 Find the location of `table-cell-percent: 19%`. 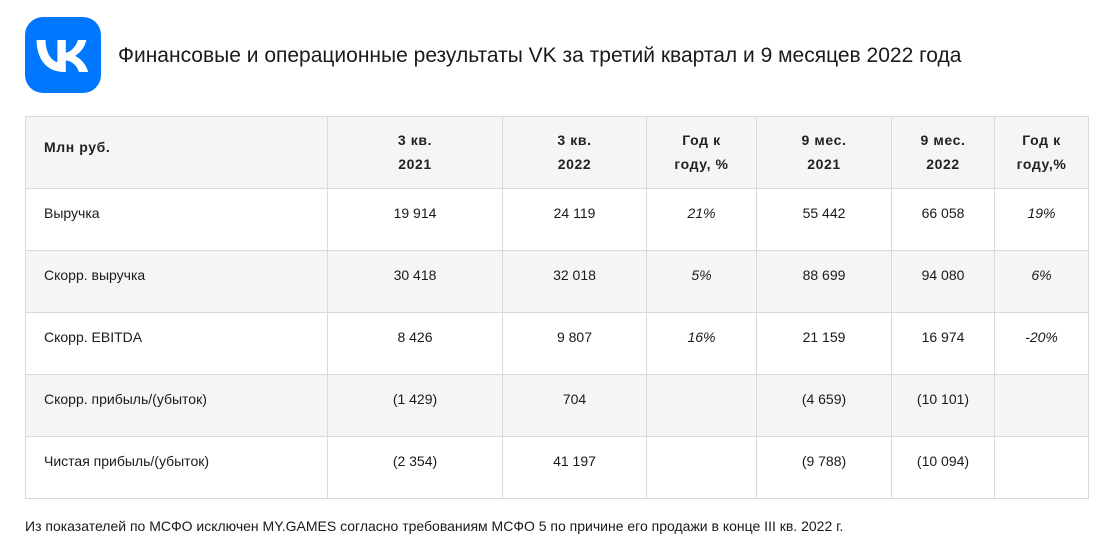

table-cell-percent: 19% is located at coordinates (1041, 219).